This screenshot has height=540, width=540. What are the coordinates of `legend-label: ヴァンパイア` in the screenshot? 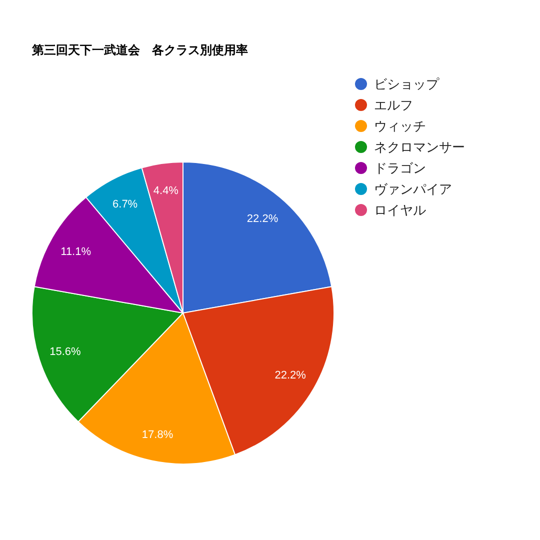 It's located at (413, 189).